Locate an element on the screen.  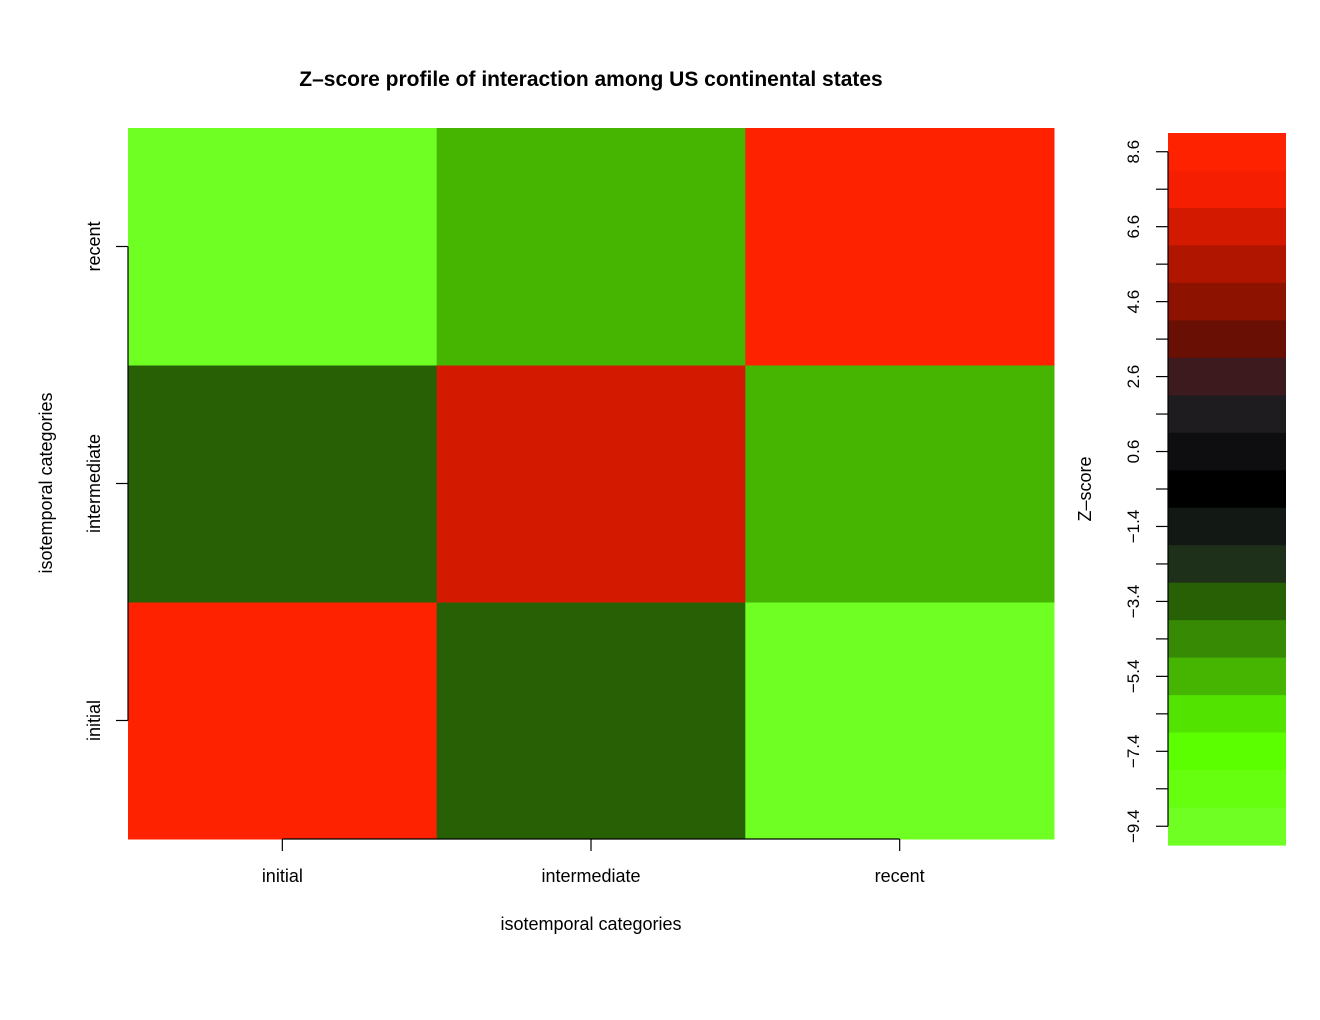
x-axis: initial intermediate recent is located at coordinates (593, 862).